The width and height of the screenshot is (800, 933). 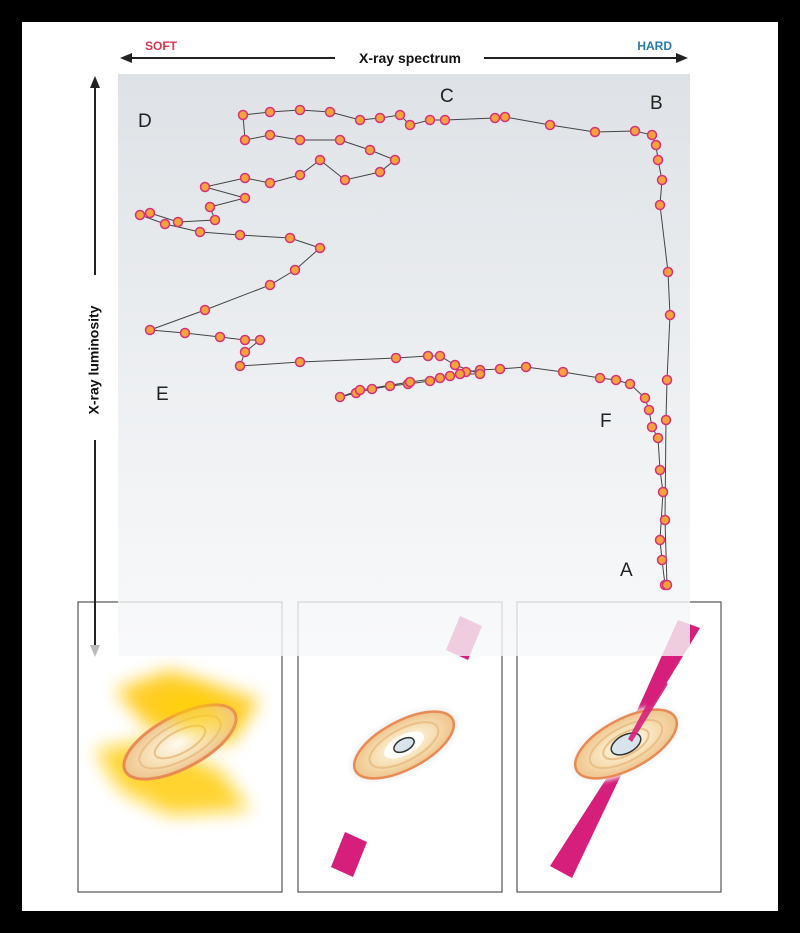 I want to click on state-label: F, so click(x=606, y=421).